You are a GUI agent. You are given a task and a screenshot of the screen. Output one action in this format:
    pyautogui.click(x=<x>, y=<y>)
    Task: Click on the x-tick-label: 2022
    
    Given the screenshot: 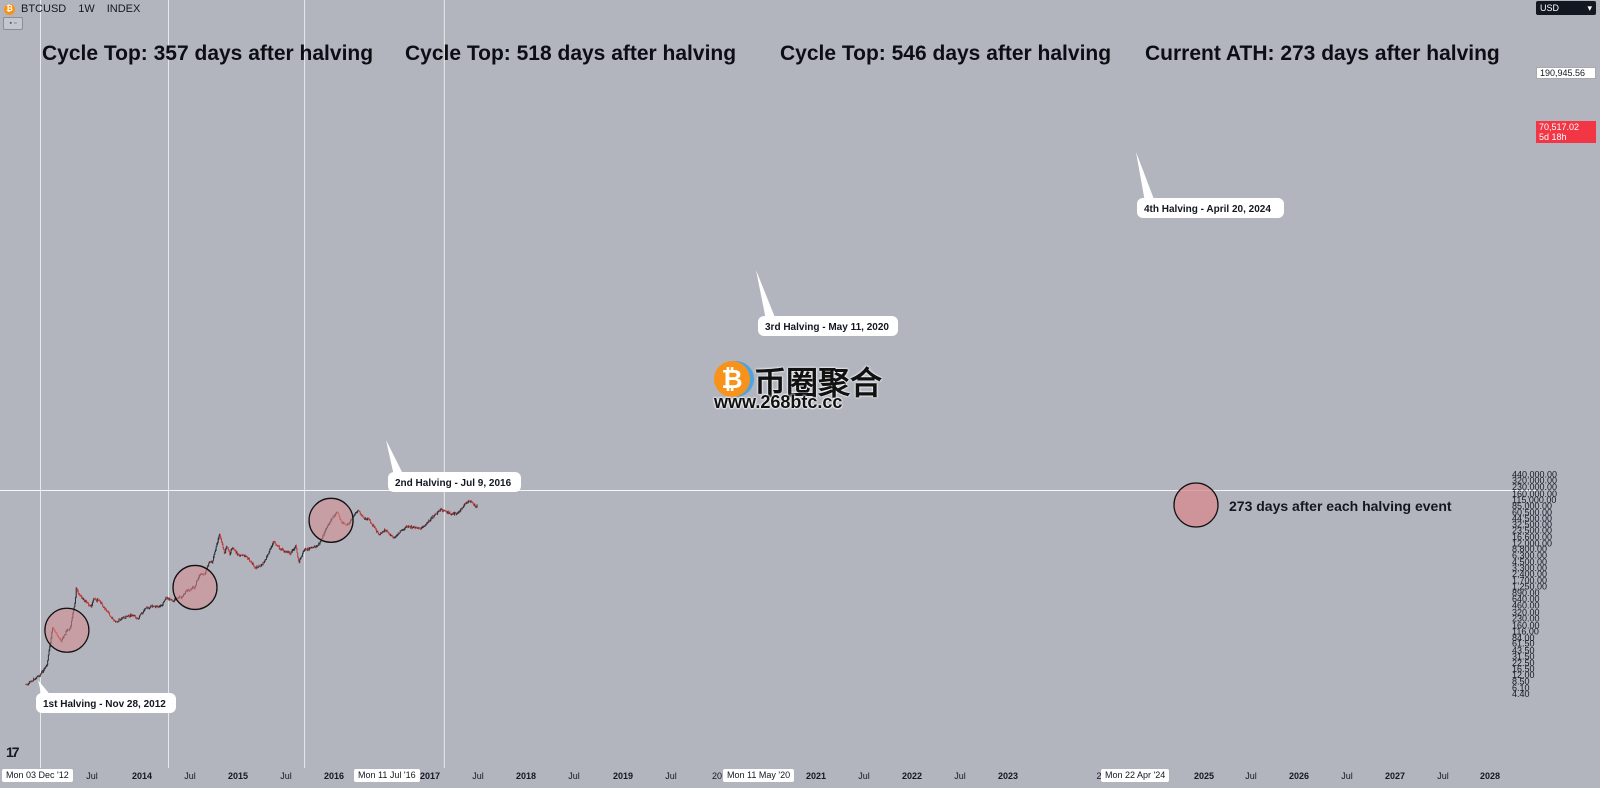 What is the action you would take?
    pyautogui.click(x=912, y=776)
    